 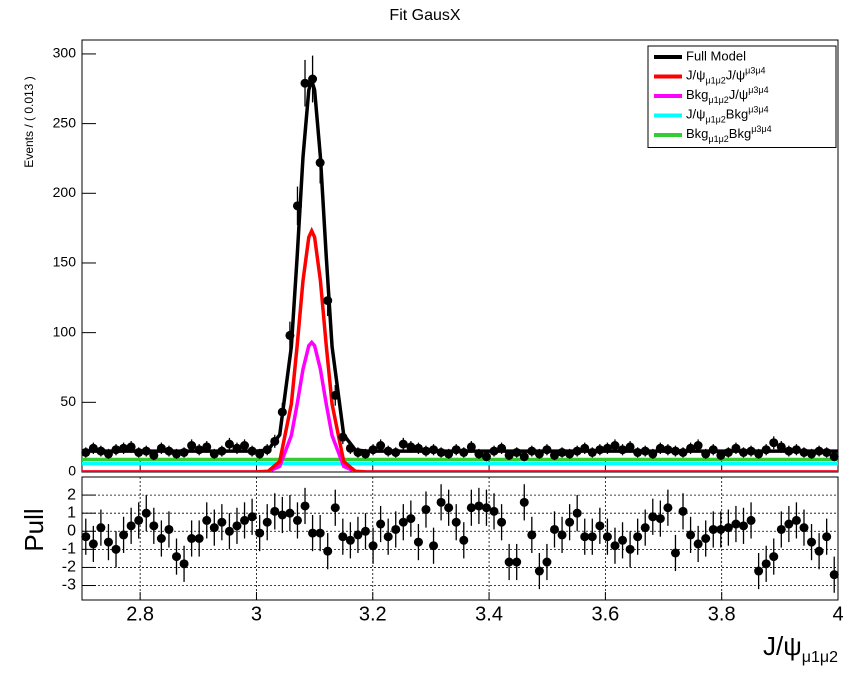 What do you see at coordinates (424, 15) in the screenshot?
I see `chart-title: Fit GausX` at bounding box center [424, 15].